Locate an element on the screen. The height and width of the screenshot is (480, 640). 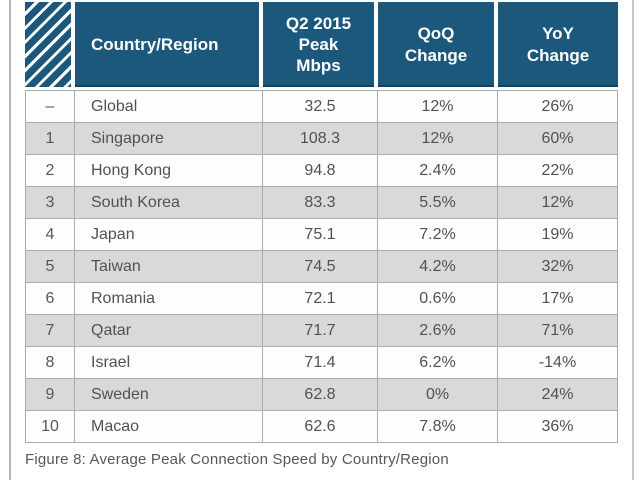
country-cell: Hong Kong is located at coordinates (169, 171).